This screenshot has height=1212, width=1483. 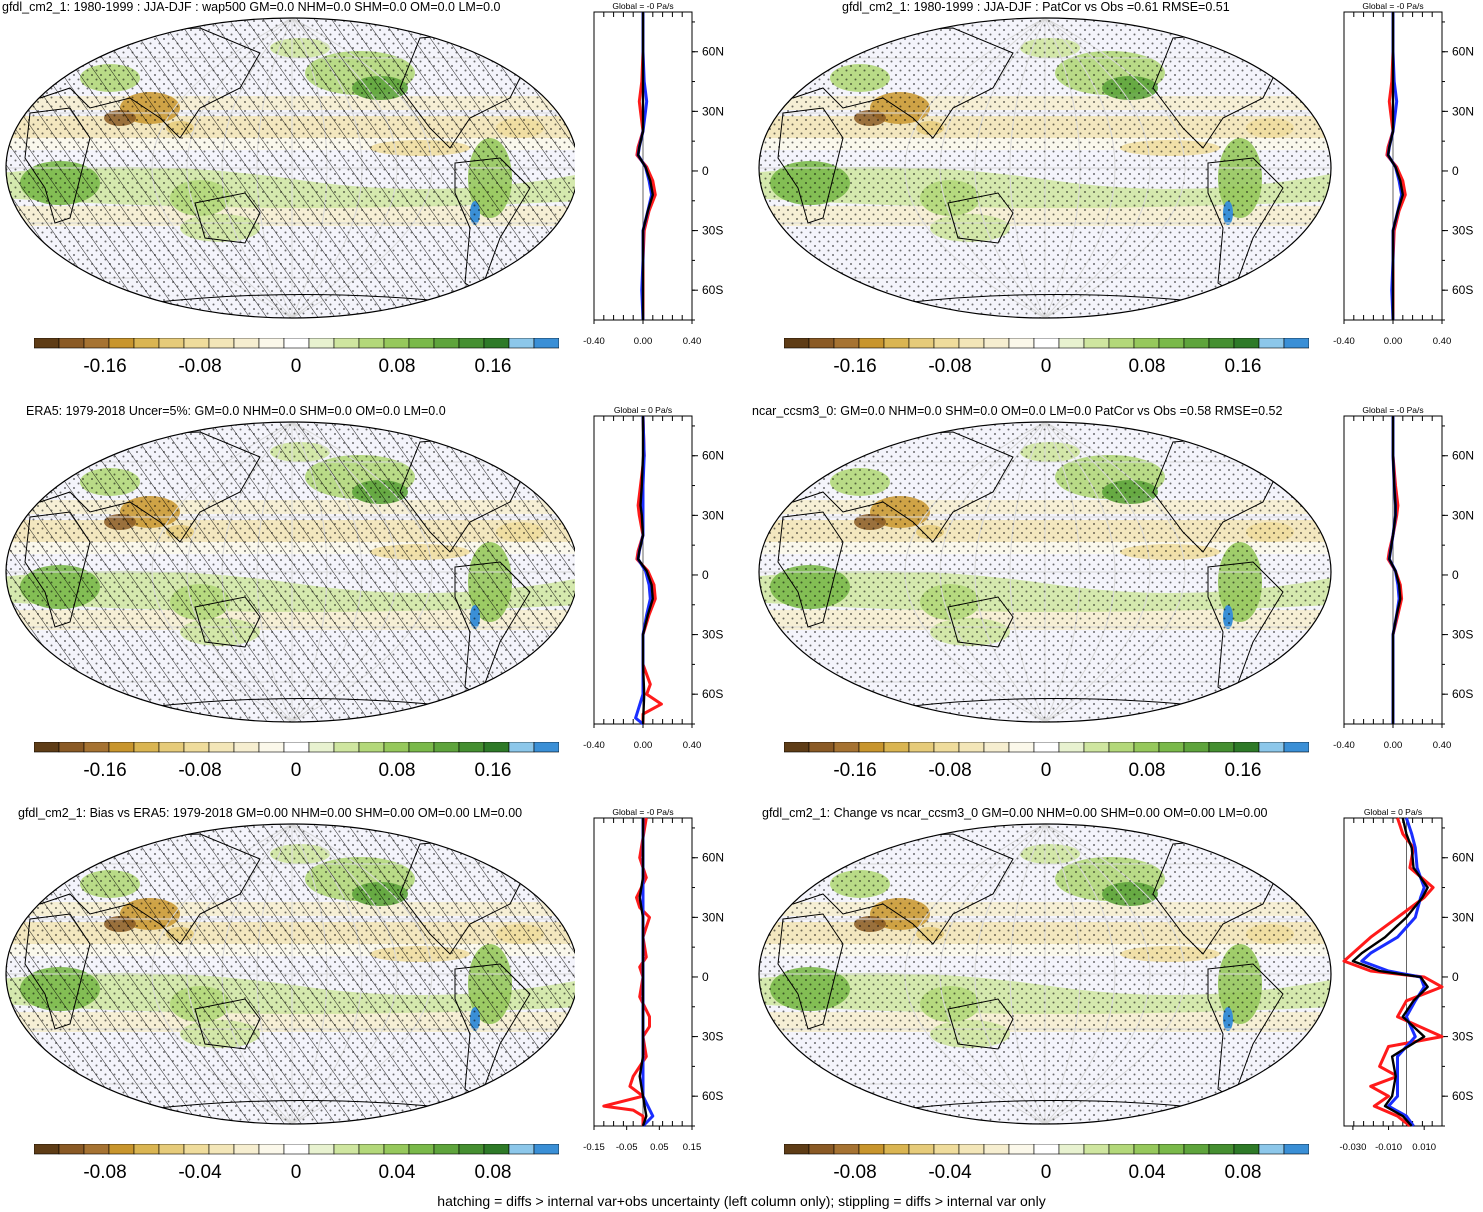 I want to click on field-blob, so click(x=1290, y=869).